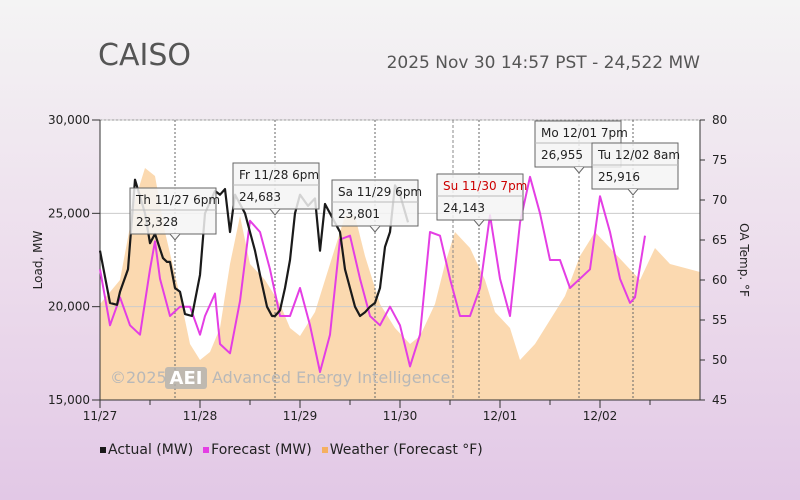 This screenshot has width=800, height=500. I want to click on x-tick-label: 11/29, so click(300, 416).